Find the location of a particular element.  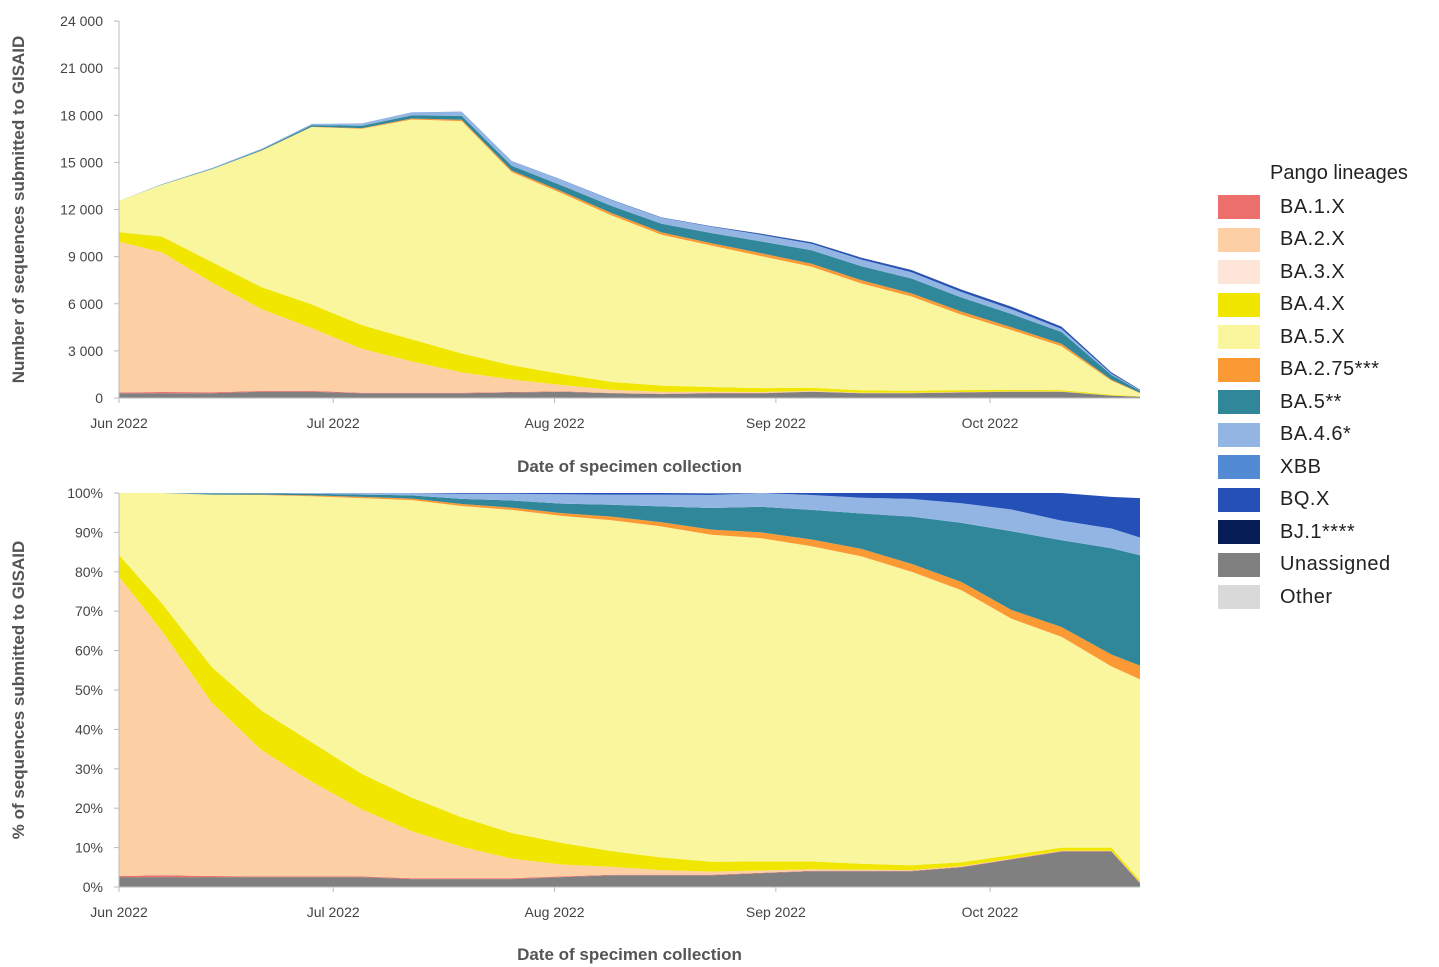

legend-item: Unassigned is located at coordinates (1313, 565).